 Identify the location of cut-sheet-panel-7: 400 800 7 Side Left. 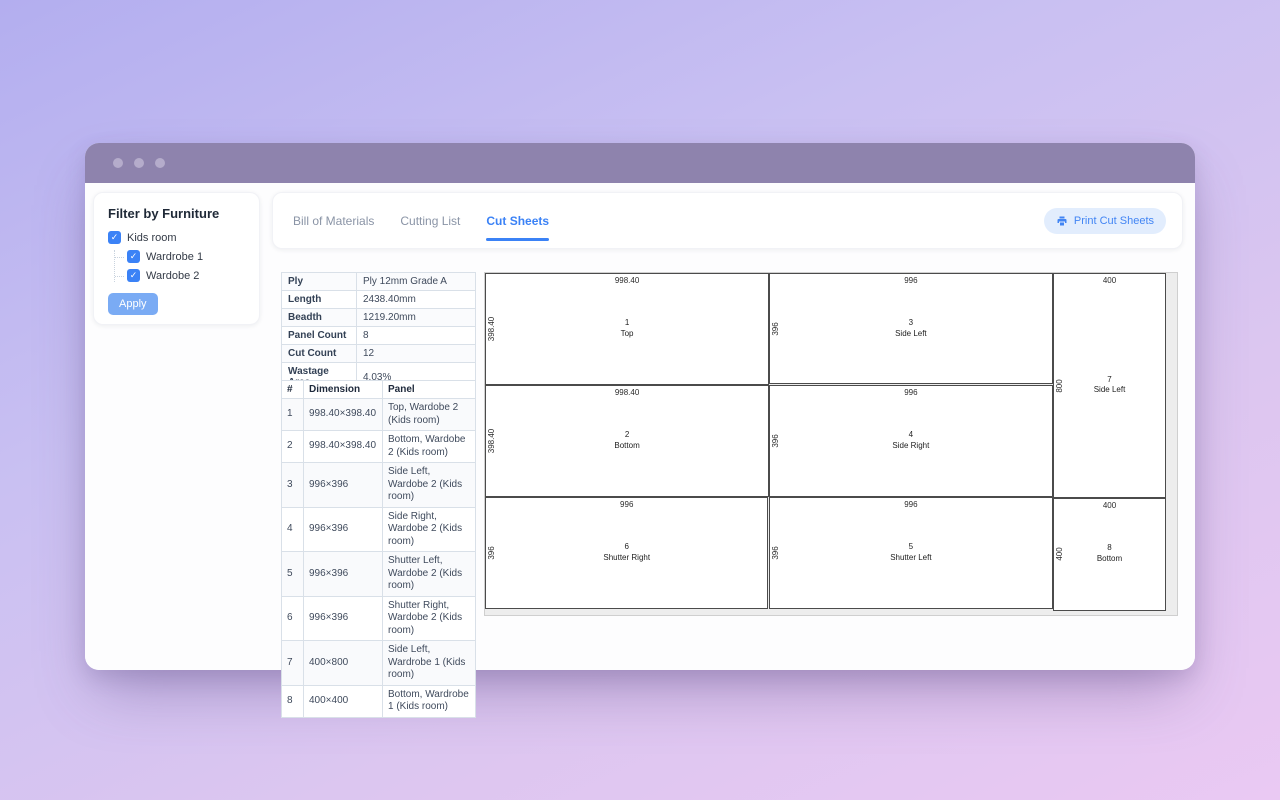
(1109, 386).